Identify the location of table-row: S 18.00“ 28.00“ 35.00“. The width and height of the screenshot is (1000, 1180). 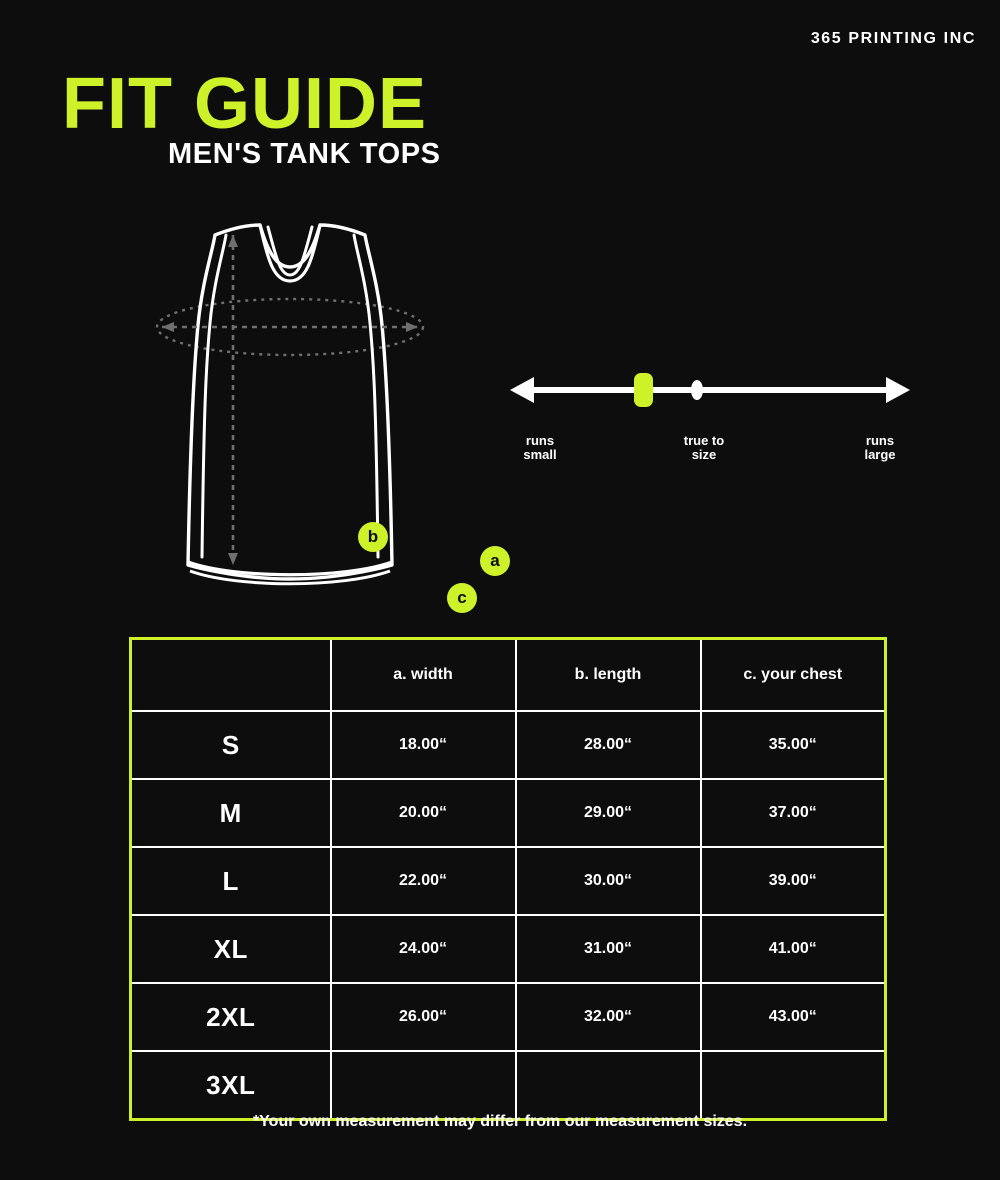
(508, 745).